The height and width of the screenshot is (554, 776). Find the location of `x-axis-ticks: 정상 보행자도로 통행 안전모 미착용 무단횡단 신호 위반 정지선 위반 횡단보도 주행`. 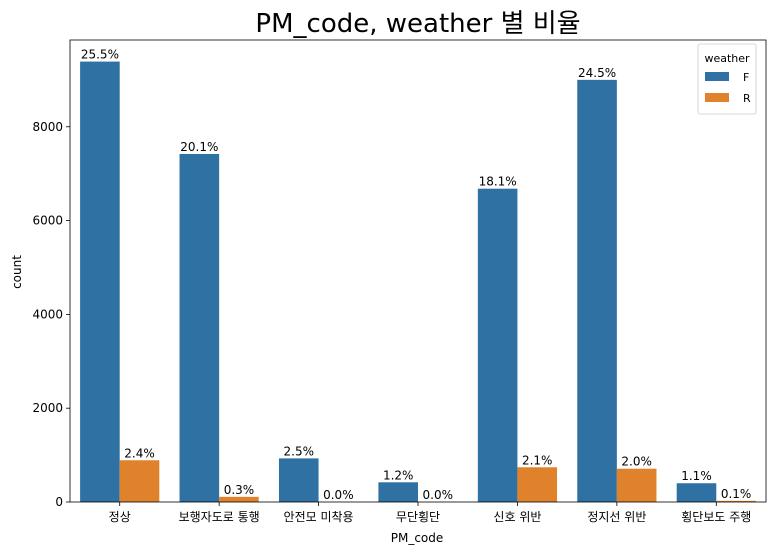

x-axis-ticks: 정상 보행자도로 통행 안전모 미착용 무단횡단 신호 위반 정지선 위반 횡단보도 주행 is located at coordinates (430, 513).